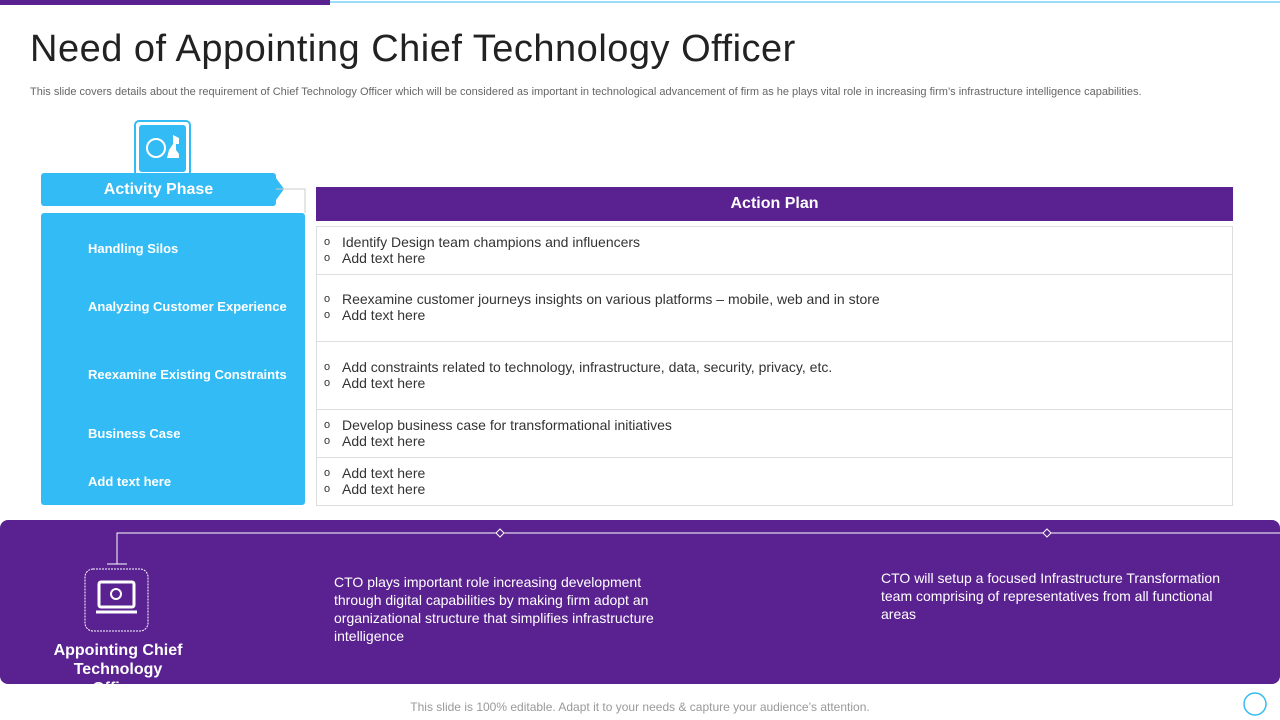 Image resolution: width=1280 pixels, height=720 pixels. Describe the element at coordinates (774, 204) in the screenshot. I see `action-header: Action Plan` at that location.